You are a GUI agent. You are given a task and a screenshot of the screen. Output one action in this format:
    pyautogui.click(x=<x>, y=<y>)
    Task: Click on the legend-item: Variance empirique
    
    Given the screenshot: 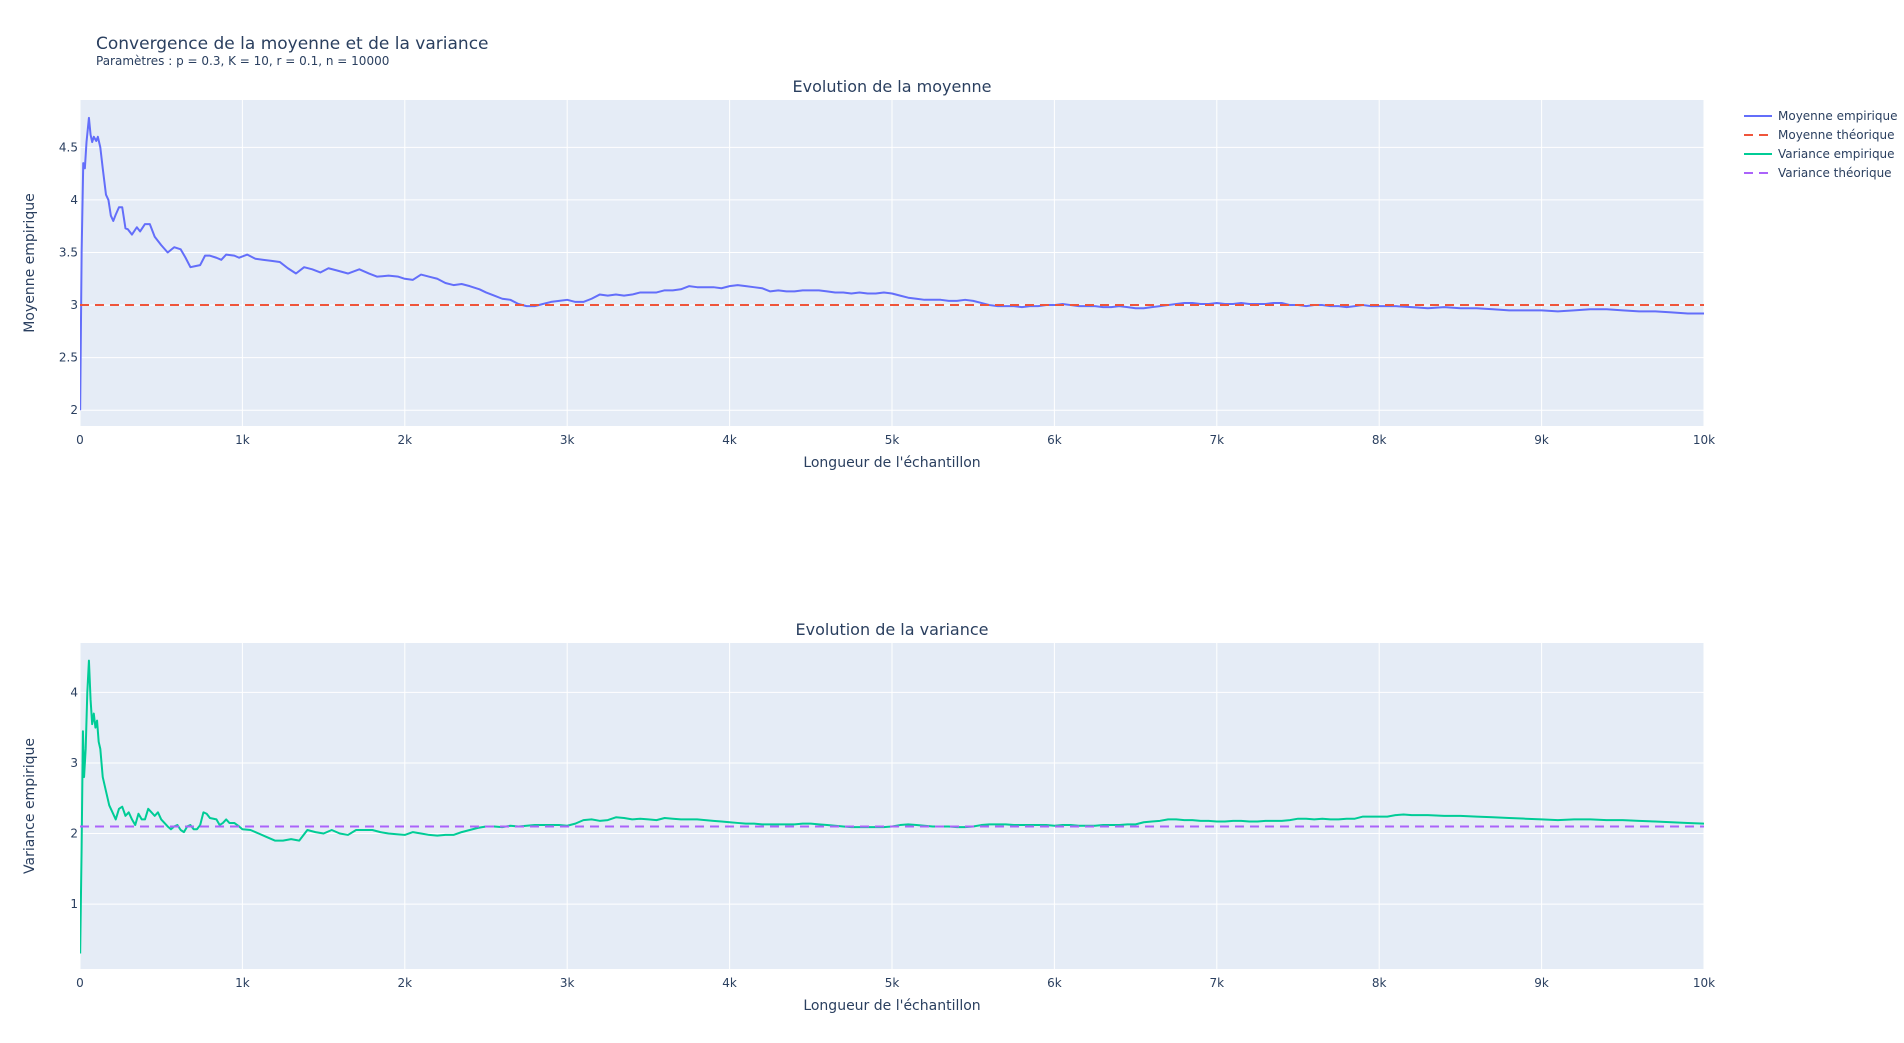 What is the action you would take?
    pyautogui.click(x=1819, y=154)
    